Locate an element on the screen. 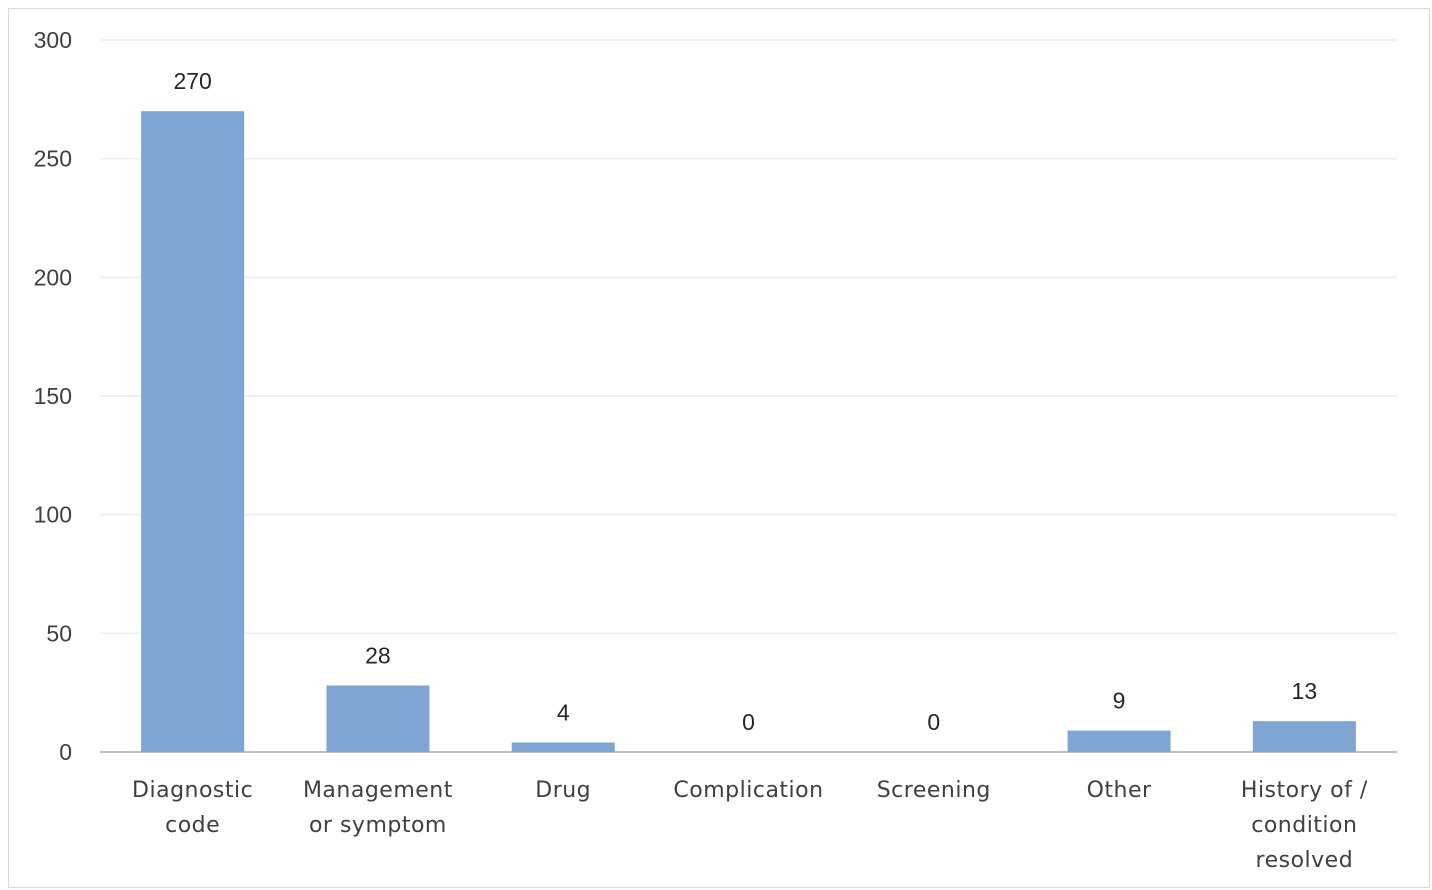  data-label: 13 is located at coordinates (1305, 691).